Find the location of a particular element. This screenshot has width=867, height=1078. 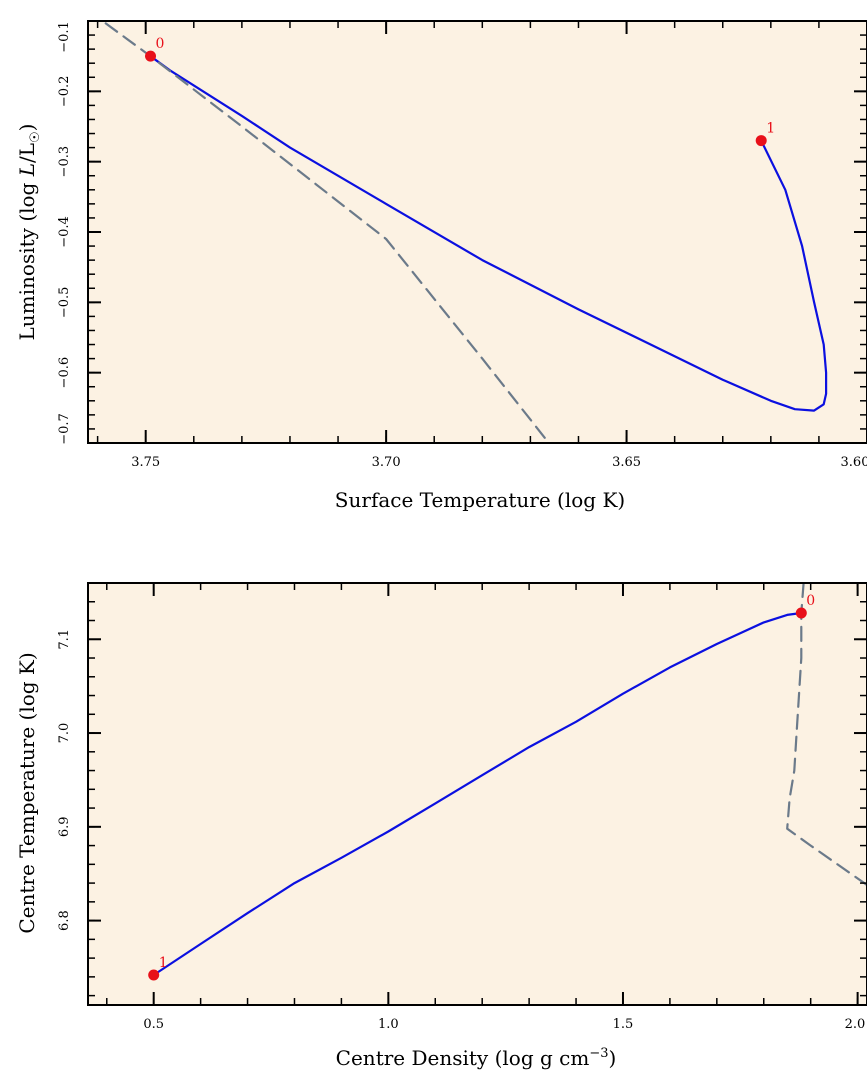

top-panel-point-label-1: 1 is located at coordinates (770, 129).